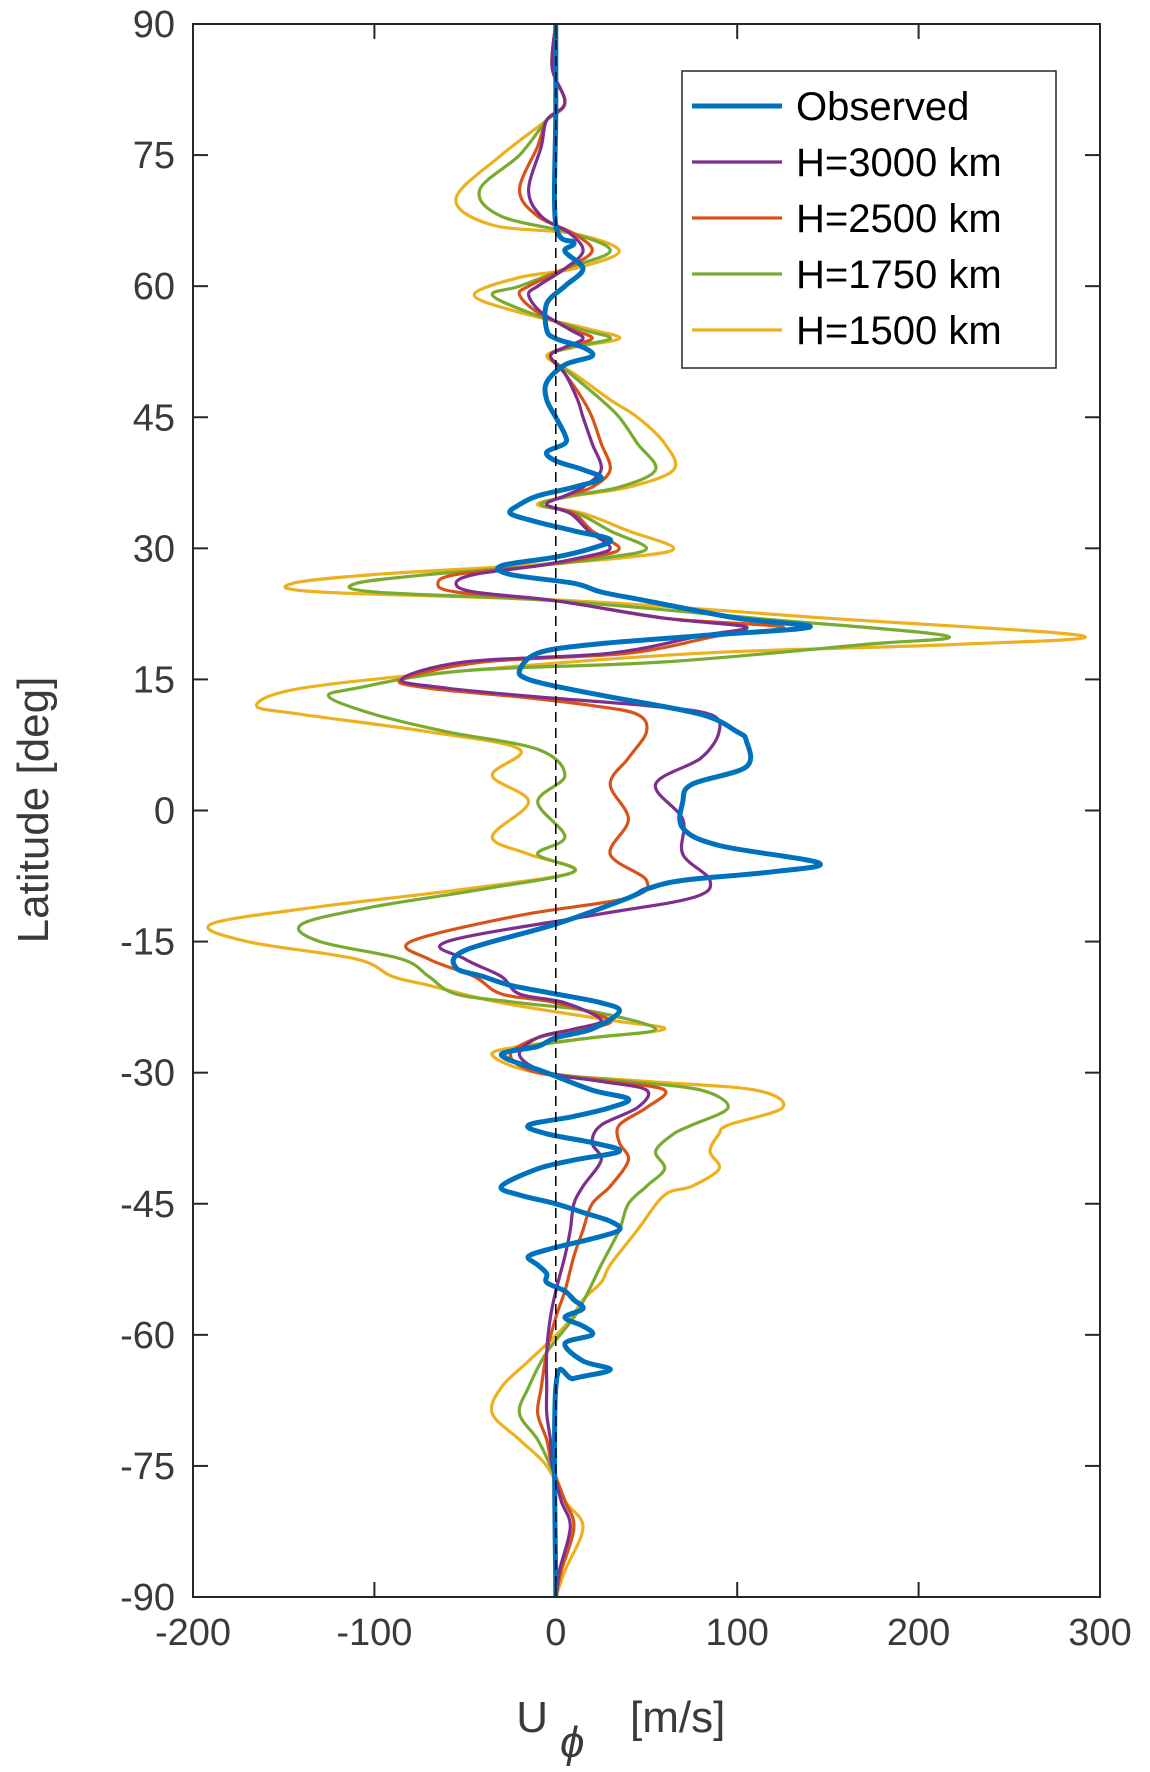 The height and width of the screenshot is (1772, 1150). What do you see at coordinates (572, 1742) in the screenshot?
I see `x-axis-label-subscript: ϕ` at bounding box center [572, 1742].